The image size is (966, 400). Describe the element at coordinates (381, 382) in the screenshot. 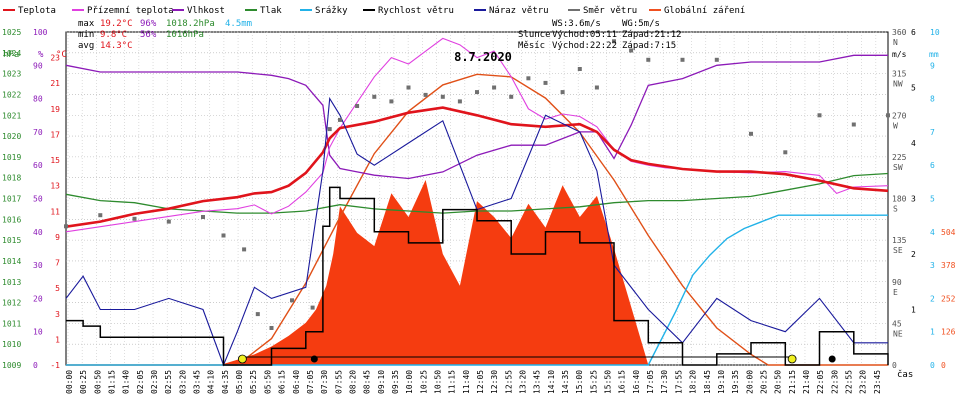

I see `tick-time: 09:10` at that location.